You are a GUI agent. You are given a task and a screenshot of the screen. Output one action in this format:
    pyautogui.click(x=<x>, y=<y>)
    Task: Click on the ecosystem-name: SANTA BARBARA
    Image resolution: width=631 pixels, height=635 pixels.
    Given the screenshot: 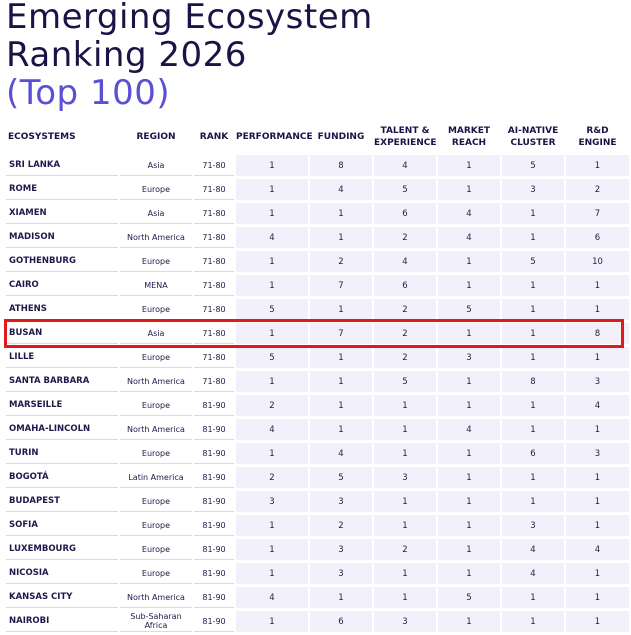 What is the action you would take?
    pyautogui.click(x=62, y=381)
    